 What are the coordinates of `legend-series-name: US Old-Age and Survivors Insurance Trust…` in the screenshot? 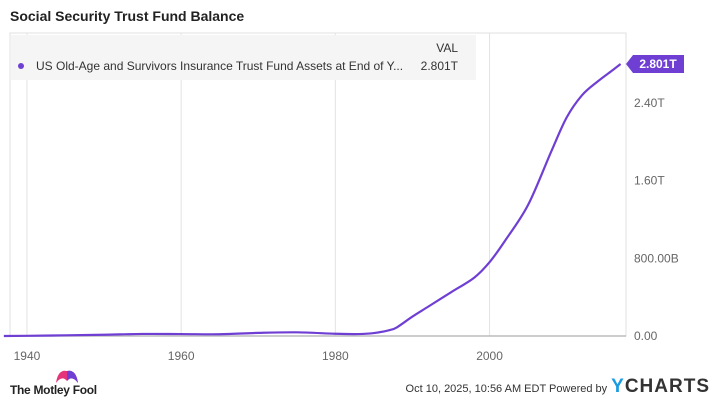 It's located at (219, 66).